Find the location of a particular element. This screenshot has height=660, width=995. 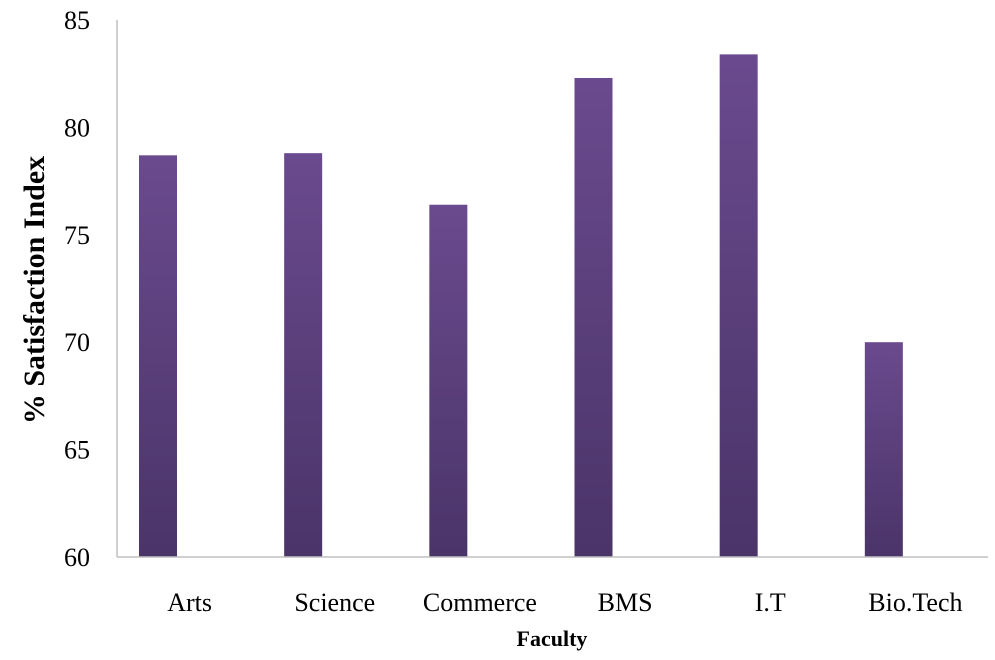

y-tick-label: 65 is located at coordinates (77, 450).